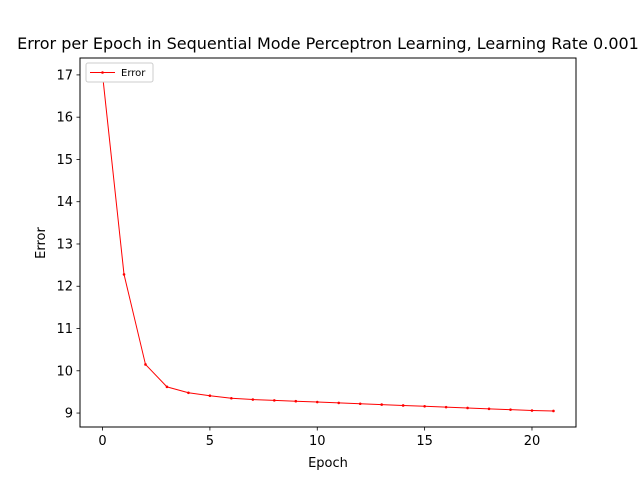 The image size is (640, 480). Describe the element at coordinates (64, 75) in the screenshot. I see `y-tick-label: 17` at that location.